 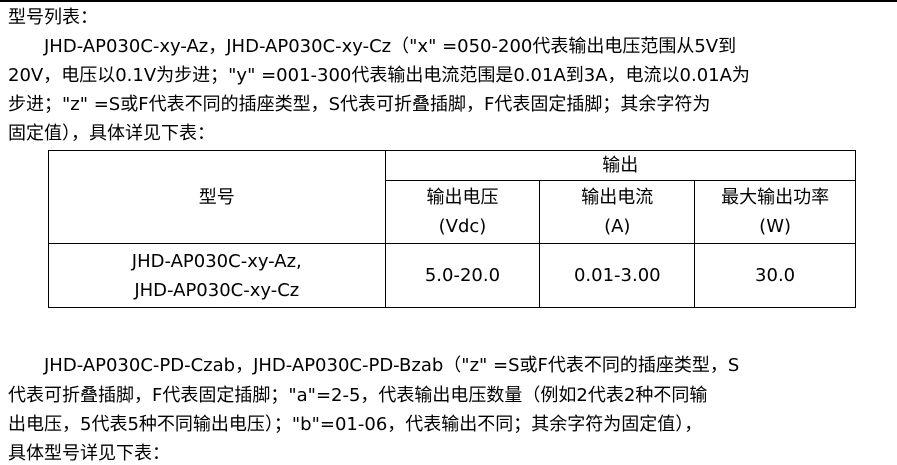 I want to click on model-header: 型号, so click(x=217, y=197).